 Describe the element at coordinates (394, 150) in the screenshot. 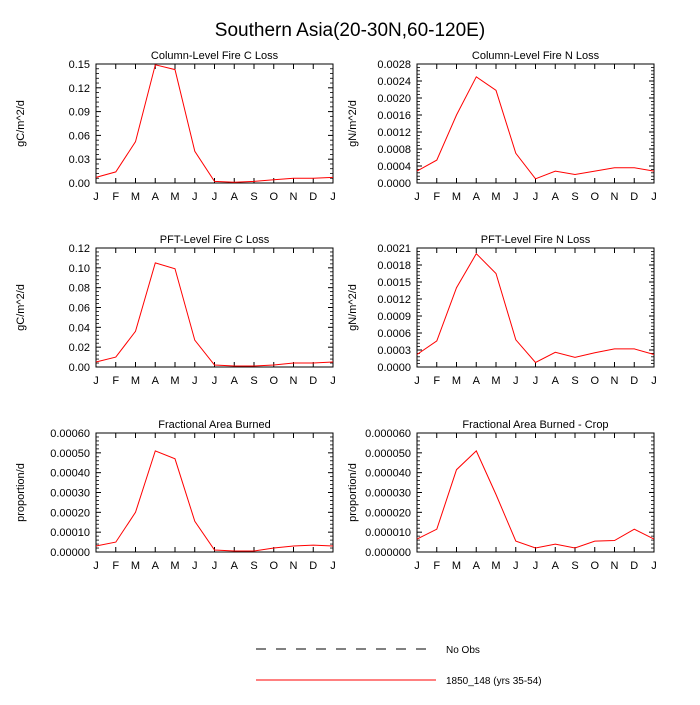

I see `y-tick-label: 0.0008` at that location.